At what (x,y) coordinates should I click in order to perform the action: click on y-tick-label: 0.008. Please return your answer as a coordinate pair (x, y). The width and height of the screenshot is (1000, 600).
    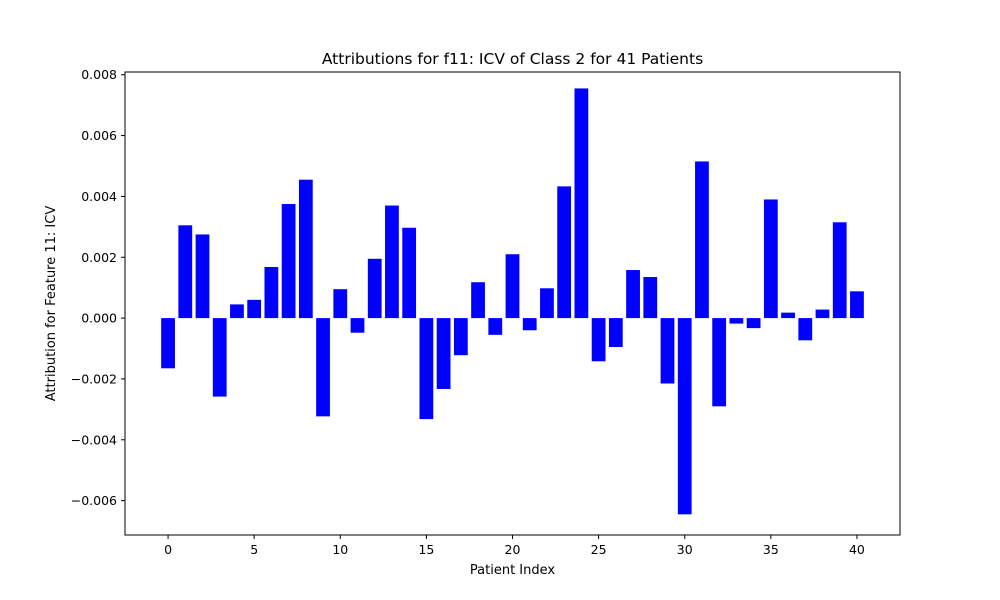
    Looking at the image, I should click on (99, 74).